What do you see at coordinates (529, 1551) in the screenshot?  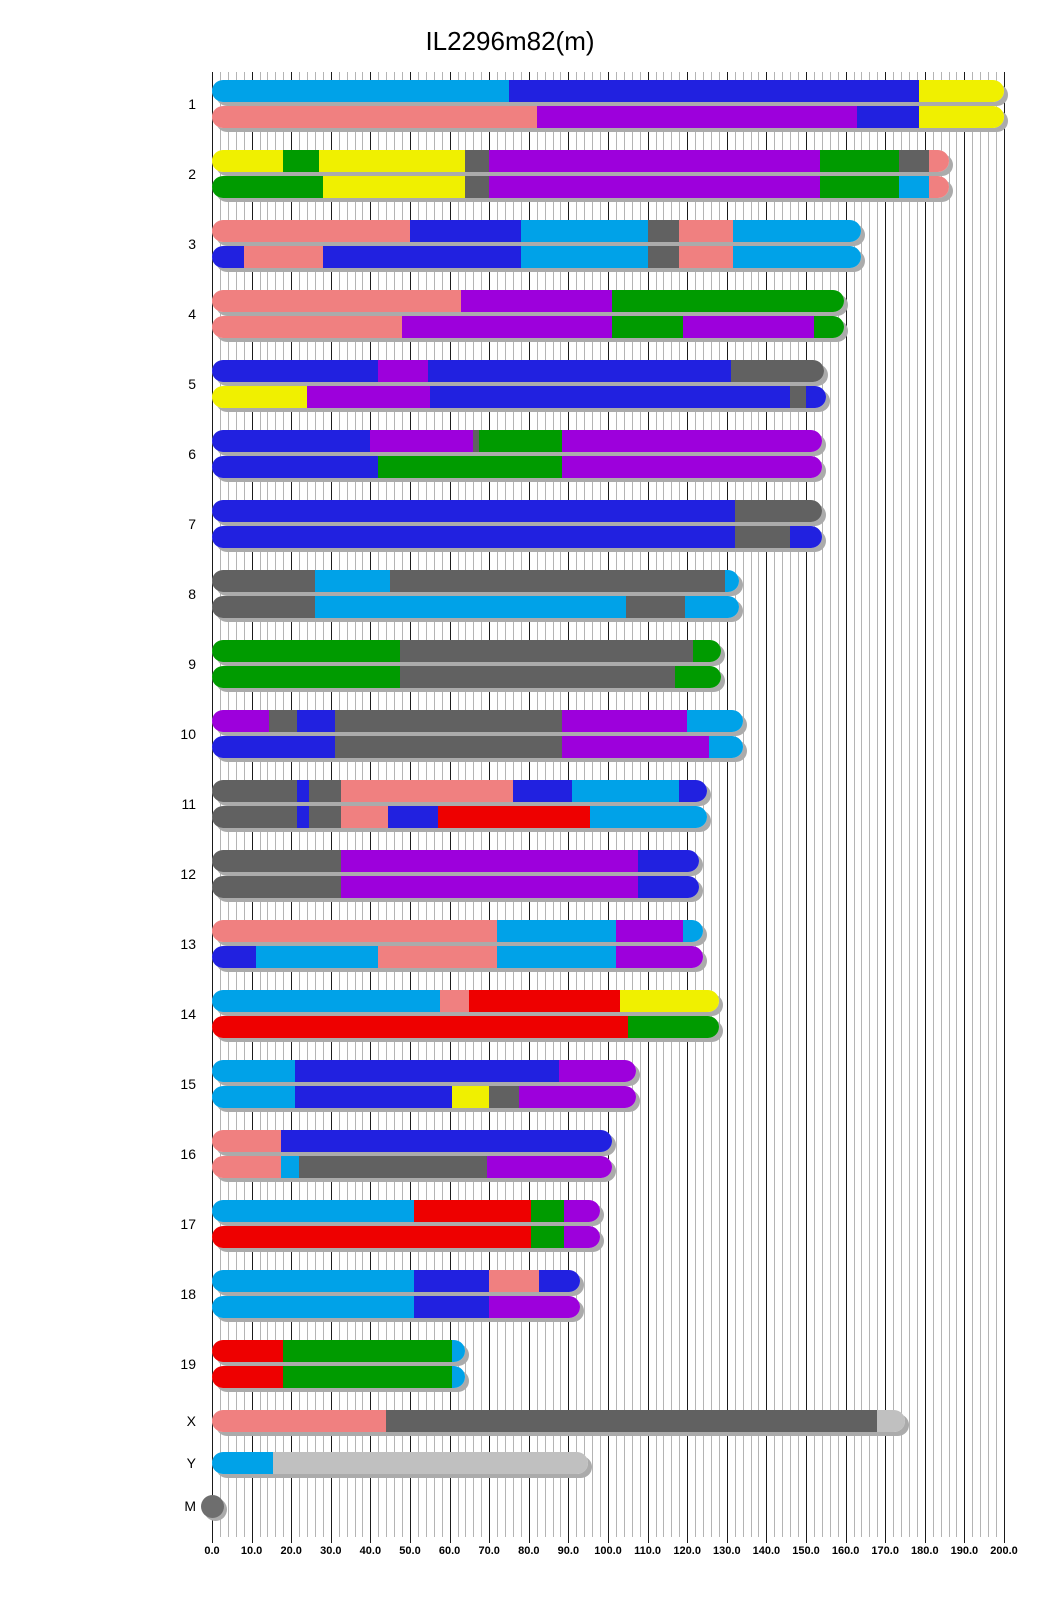 I see `axis-tick-label: 80.0` at bounding box center [529, 1551].